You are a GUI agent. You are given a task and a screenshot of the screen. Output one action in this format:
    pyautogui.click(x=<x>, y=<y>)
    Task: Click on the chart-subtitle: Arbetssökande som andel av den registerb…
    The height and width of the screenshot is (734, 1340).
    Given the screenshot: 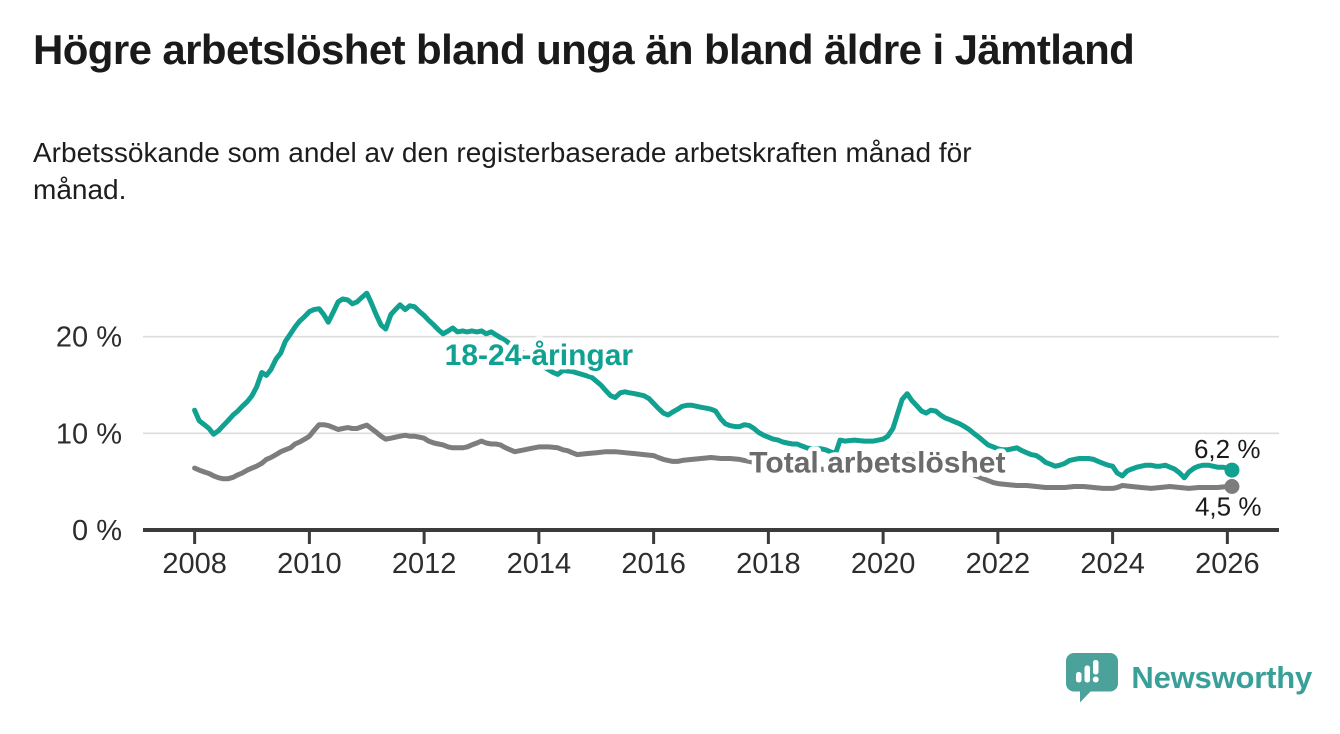 What is the action you would take?
    pyautogui.click(x=502, y=171)
    